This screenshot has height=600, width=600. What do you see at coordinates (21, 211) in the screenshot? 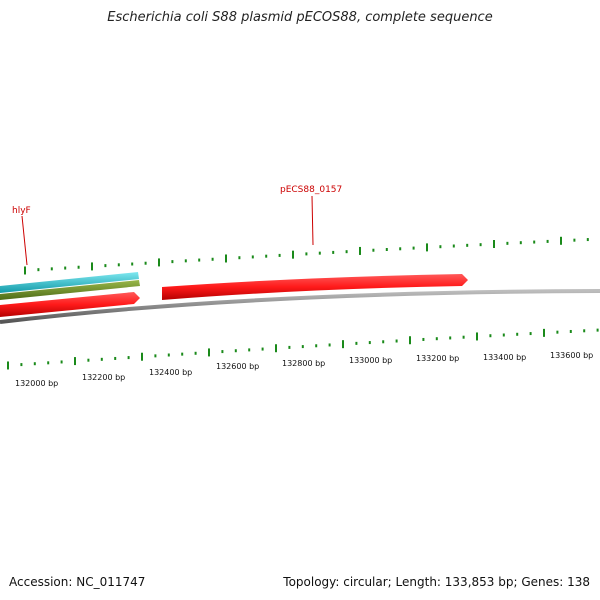
I see `gene-label-hlyf: hlyF` at bounding box center [21, 211].